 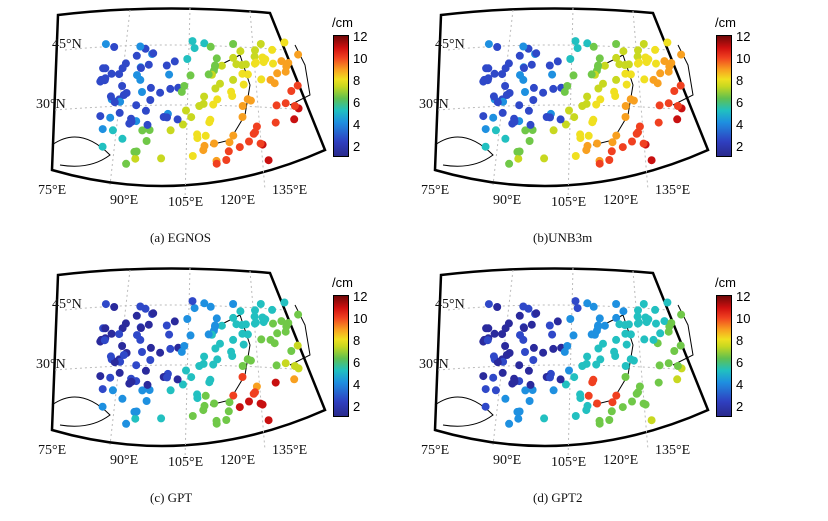 What do you see at coordinates (507, 200) in the screenshot?
I see `lon-label: 90°E` at bounding box center [507, 200].